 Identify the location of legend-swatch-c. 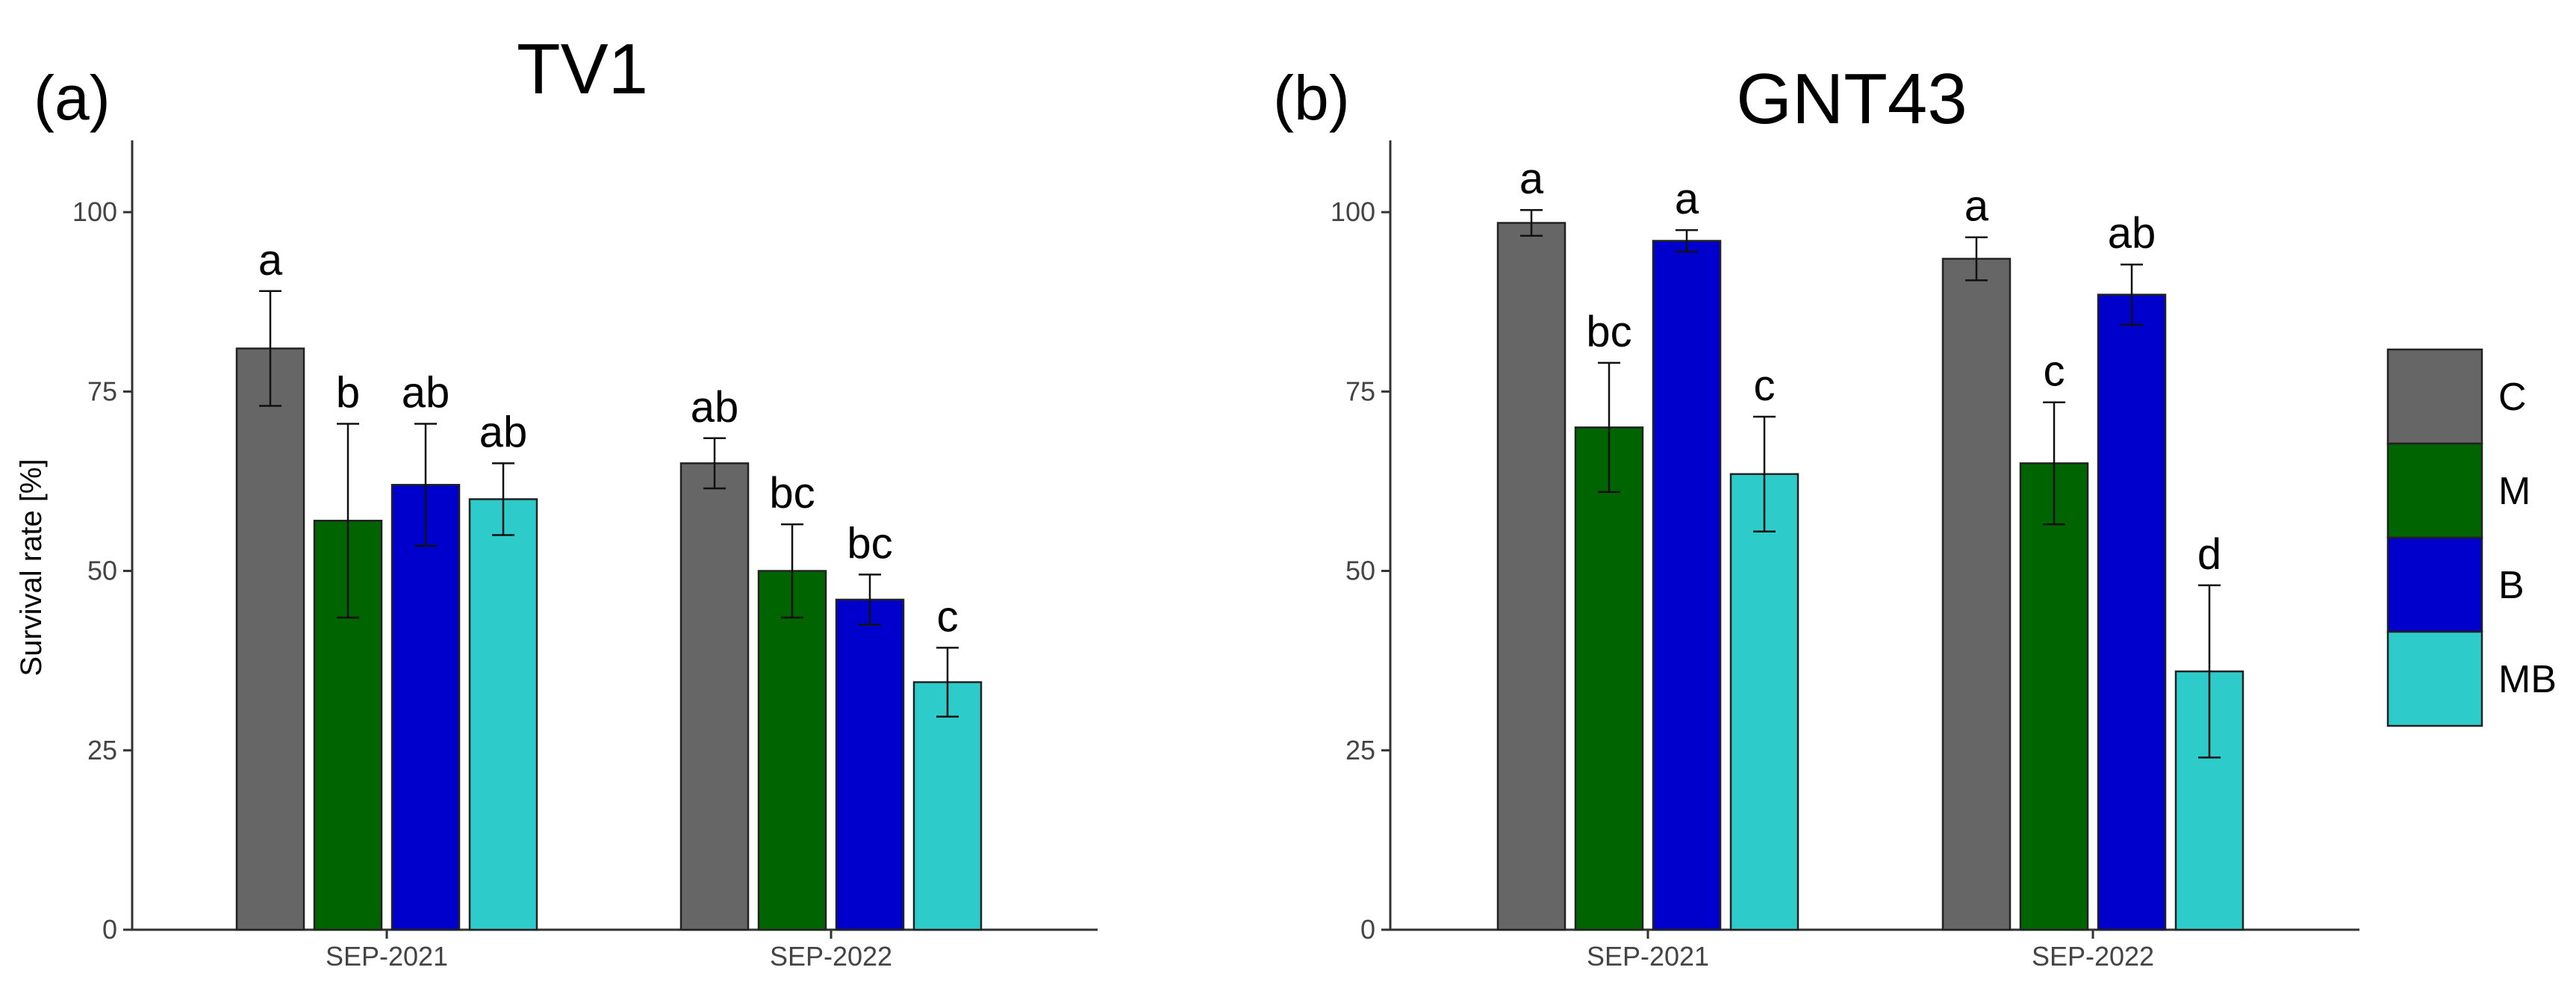
(2434, 396).